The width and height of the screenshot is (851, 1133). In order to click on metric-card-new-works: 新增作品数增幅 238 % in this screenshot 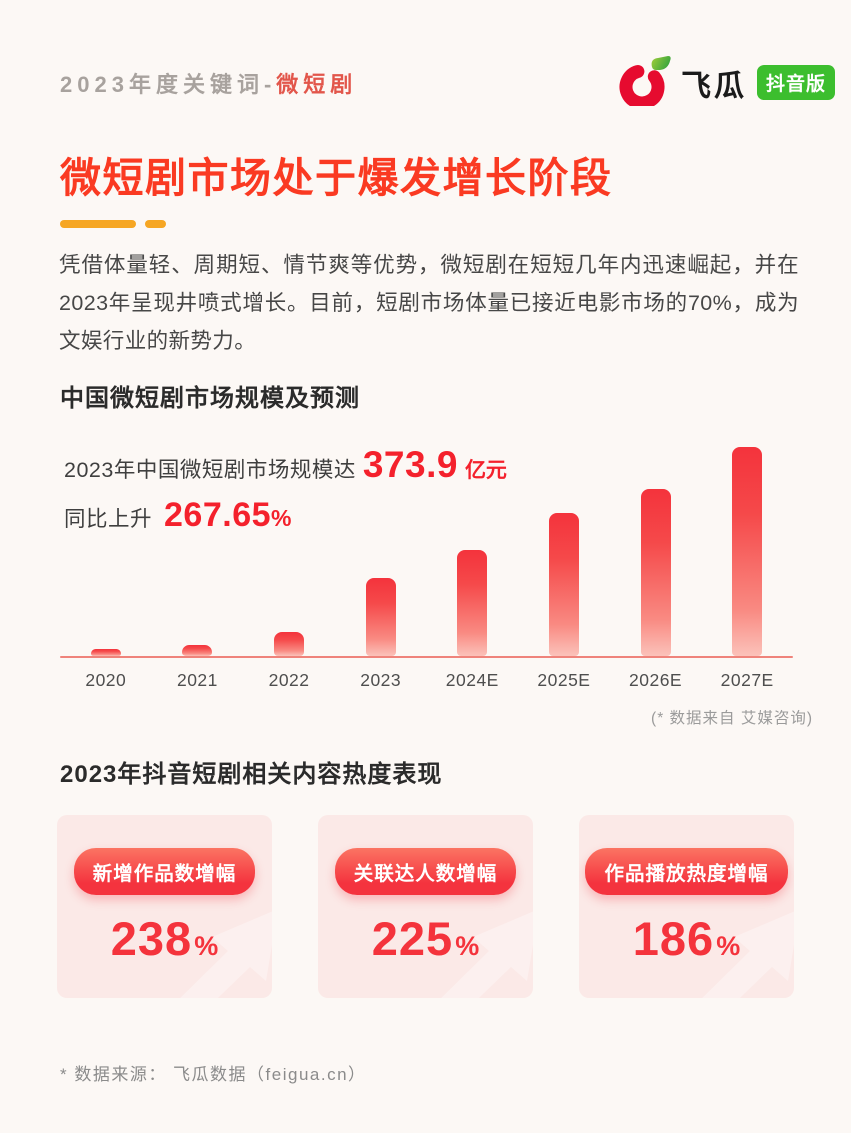, I will do `click(164, 906)`.